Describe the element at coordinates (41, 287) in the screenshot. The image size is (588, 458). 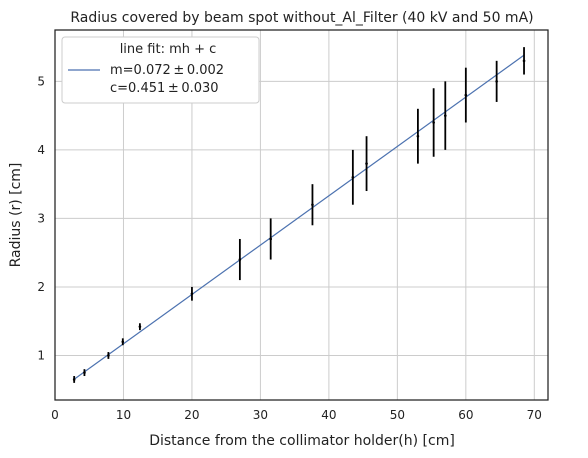
I see `y-tick-label: 2` at that location.